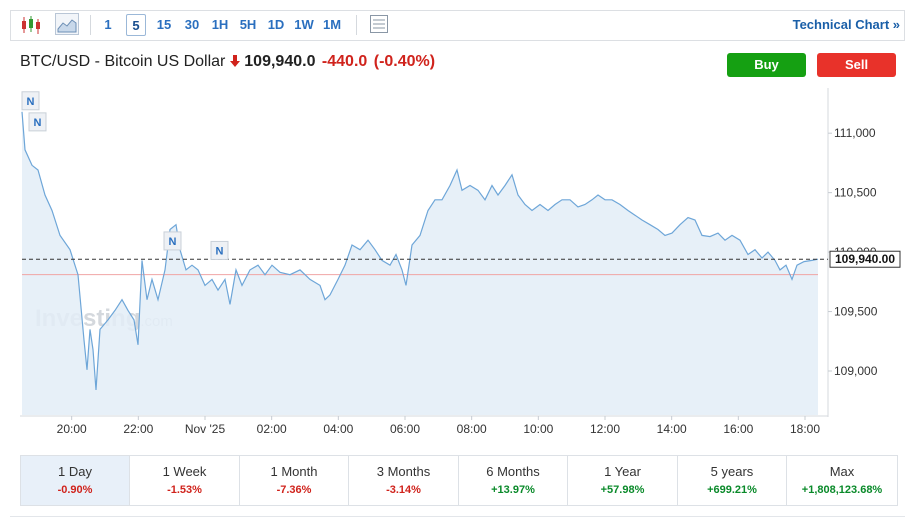  Describe the element at coordinates (842, 471) in the screenshot. I see `period-label: Max` at that location.